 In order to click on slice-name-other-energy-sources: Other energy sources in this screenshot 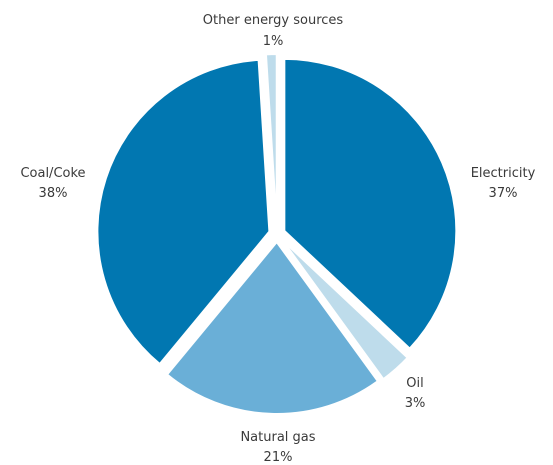, I will do `click(273, 20)`.